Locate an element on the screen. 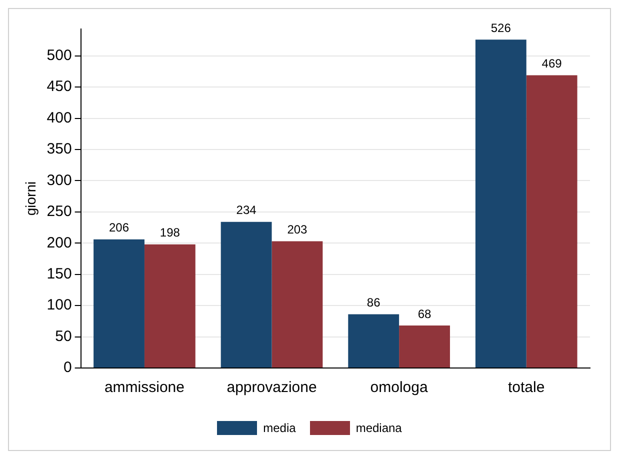 Image resolution: width=619 pixels, height=459 pixels. y-axis-title: giorni is located at coordinates (30, 198).